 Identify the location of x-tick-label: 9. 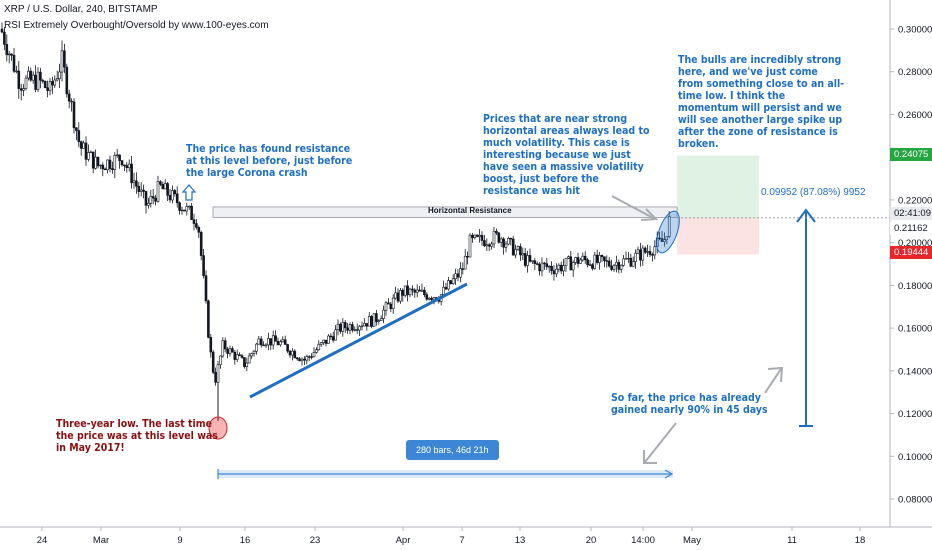
(179, 540).